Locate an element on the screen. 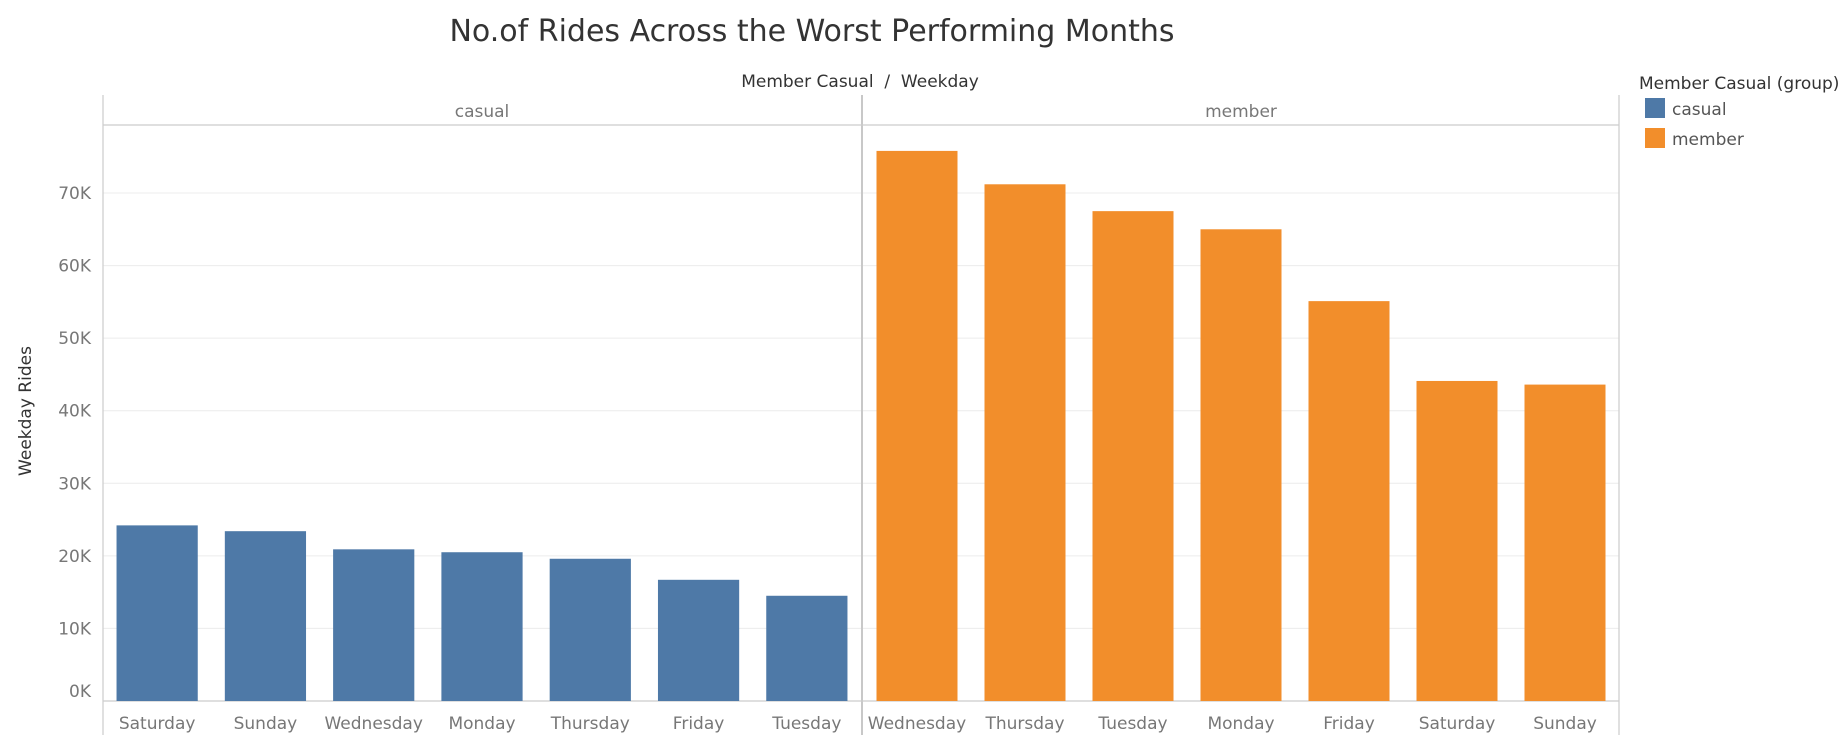 The width and height of the screenshot is (1848, 735). y-axis-label: Weekday Rides is located at coordinates (26, 411).